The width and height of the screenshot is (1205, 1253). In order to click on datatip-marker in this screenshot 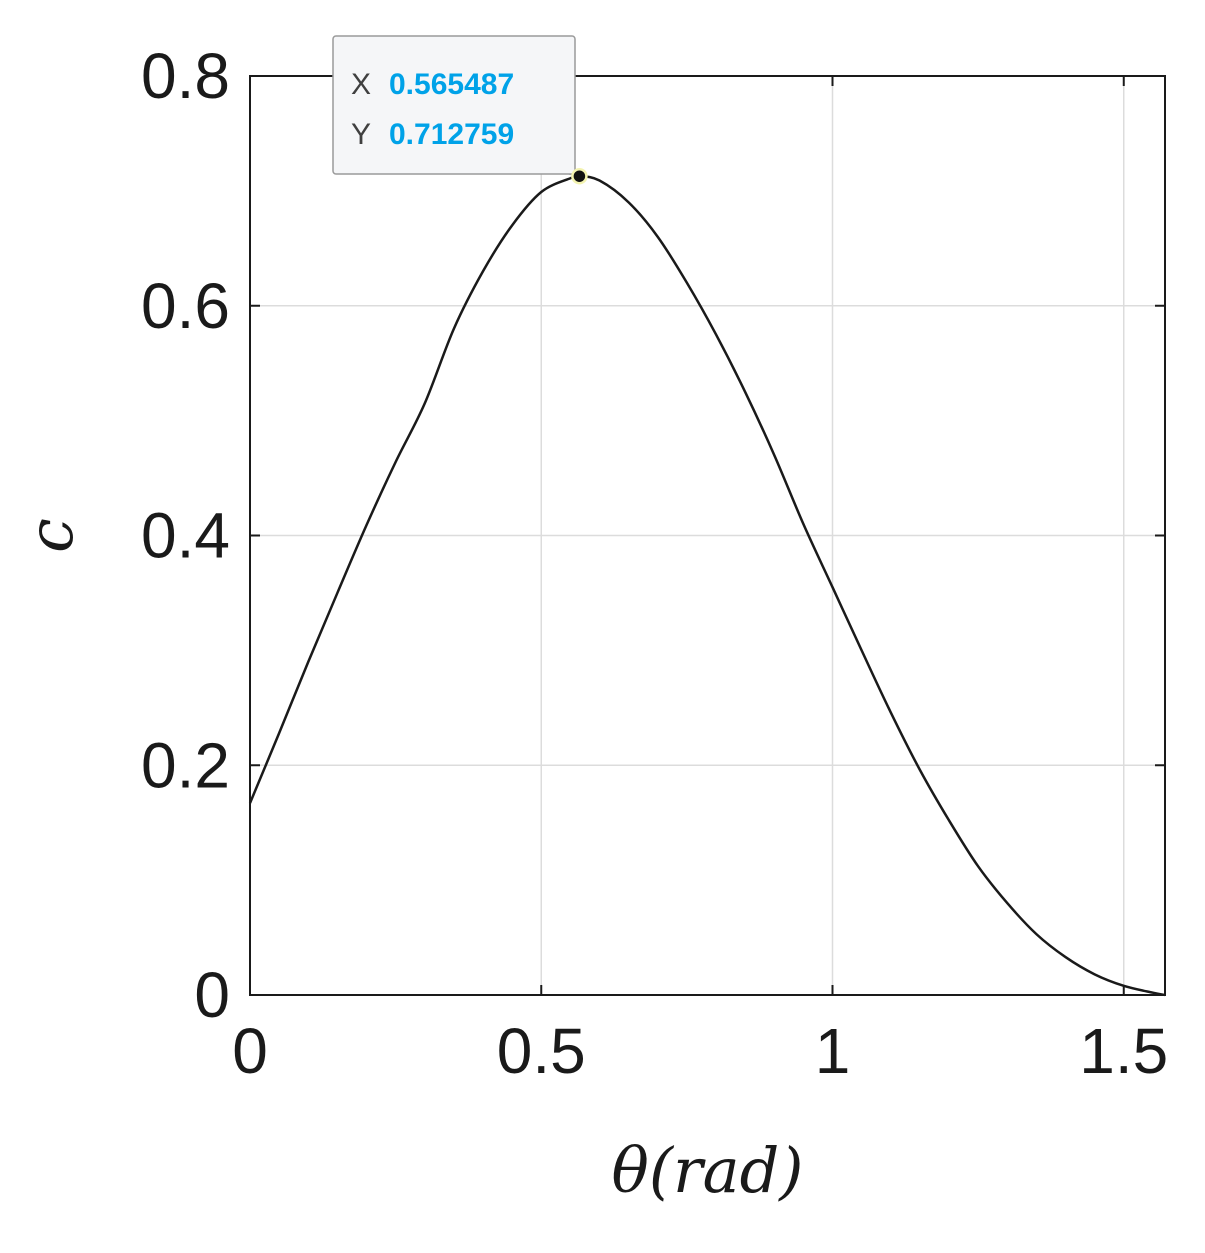, I will do `click(579, 176)`.